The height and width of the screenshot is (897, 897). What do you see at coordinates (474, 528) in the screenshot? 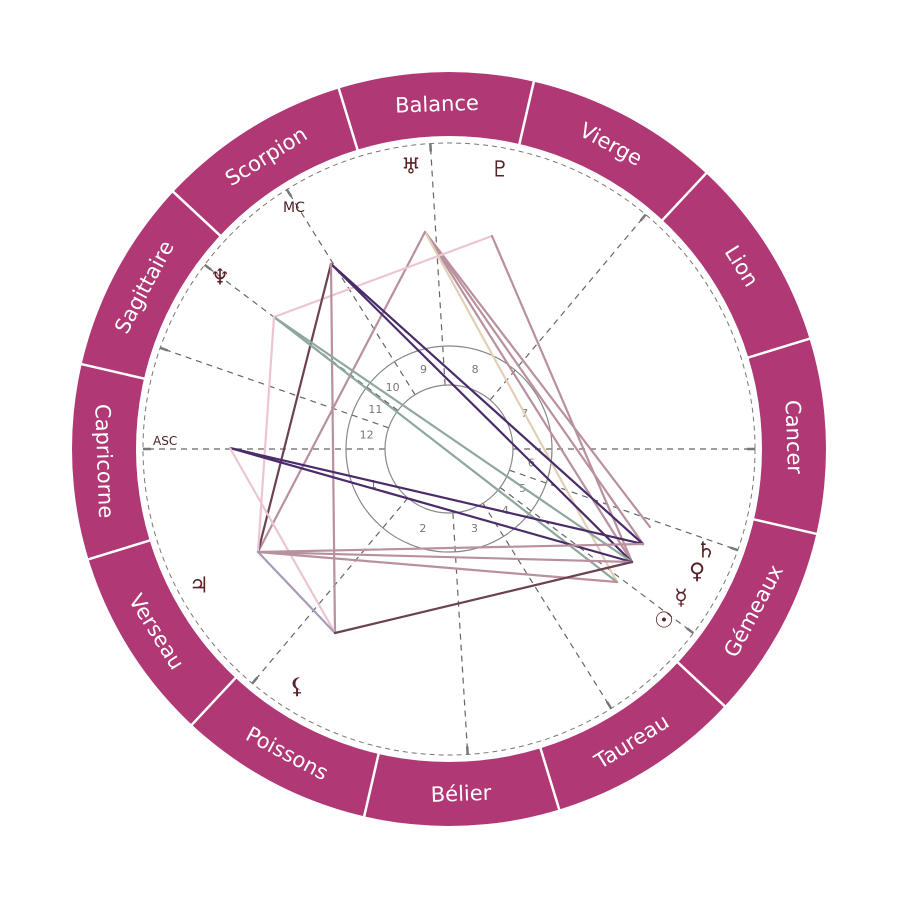
I see `house-number-3: 3` at bounding box center [474, 528].